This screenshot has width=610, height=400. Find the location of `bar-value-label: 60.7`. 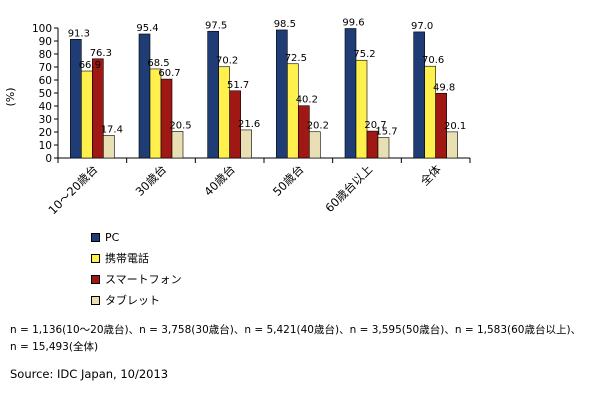

bar-value-label: 60.7 is located at coordinates (169, 73).